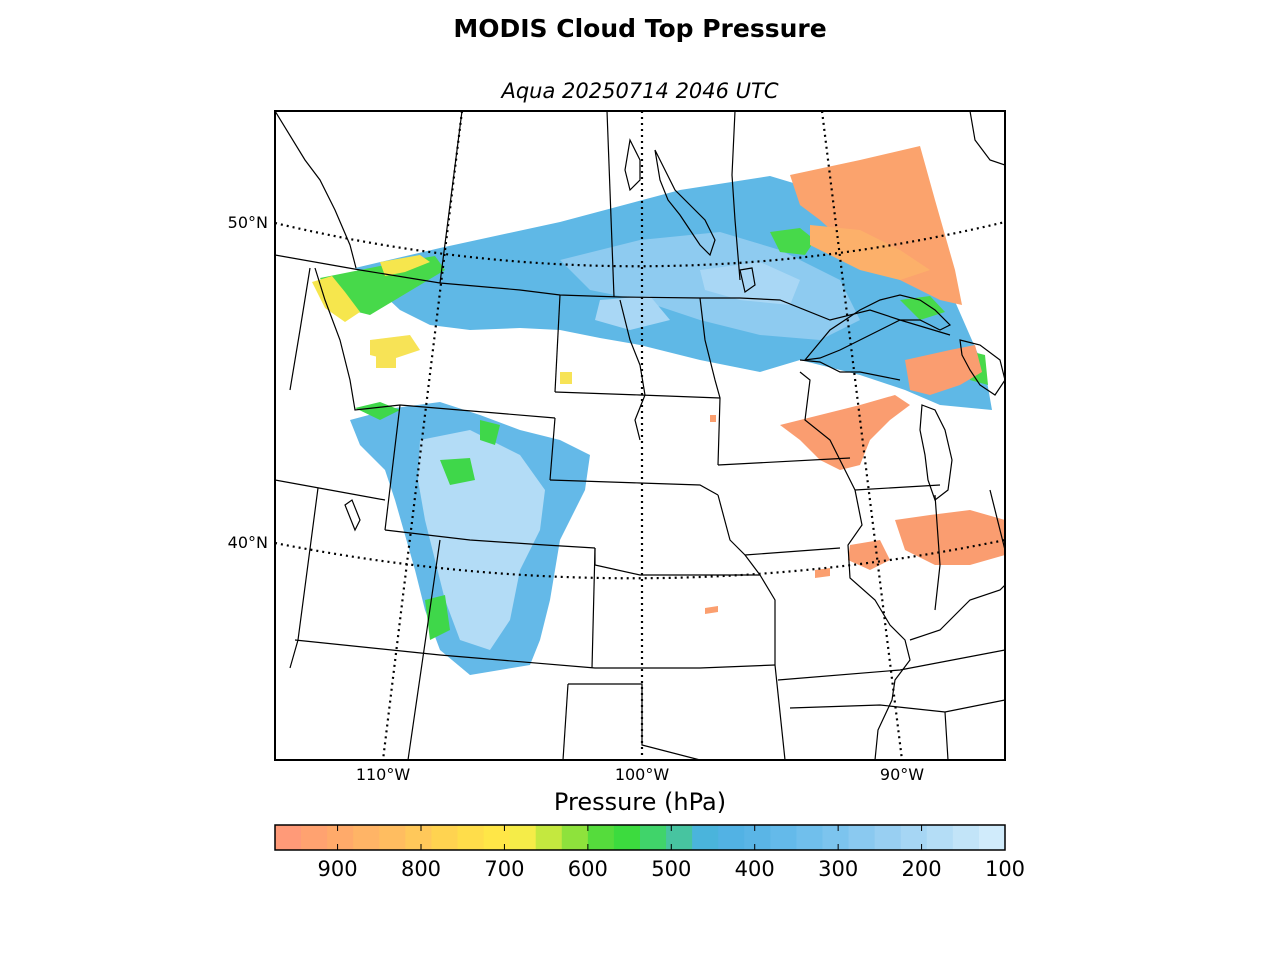  Describe the element at coordinates (982, 367) in the screenshot. I see `lake-huron` at that location.